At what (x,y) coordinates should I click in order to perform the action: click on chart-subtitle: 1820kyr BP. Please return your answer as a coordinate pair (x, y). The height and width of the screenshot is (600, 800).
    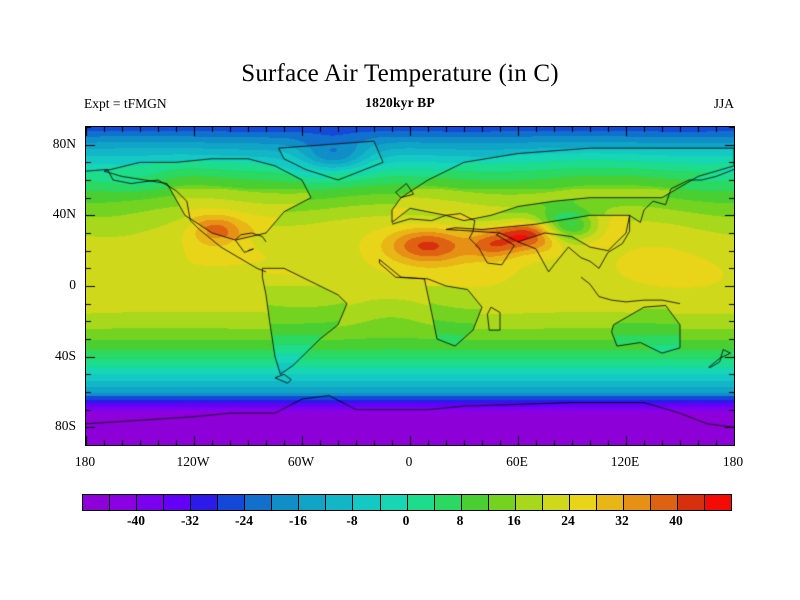
    Looking at the image, I should click on (400, 102).